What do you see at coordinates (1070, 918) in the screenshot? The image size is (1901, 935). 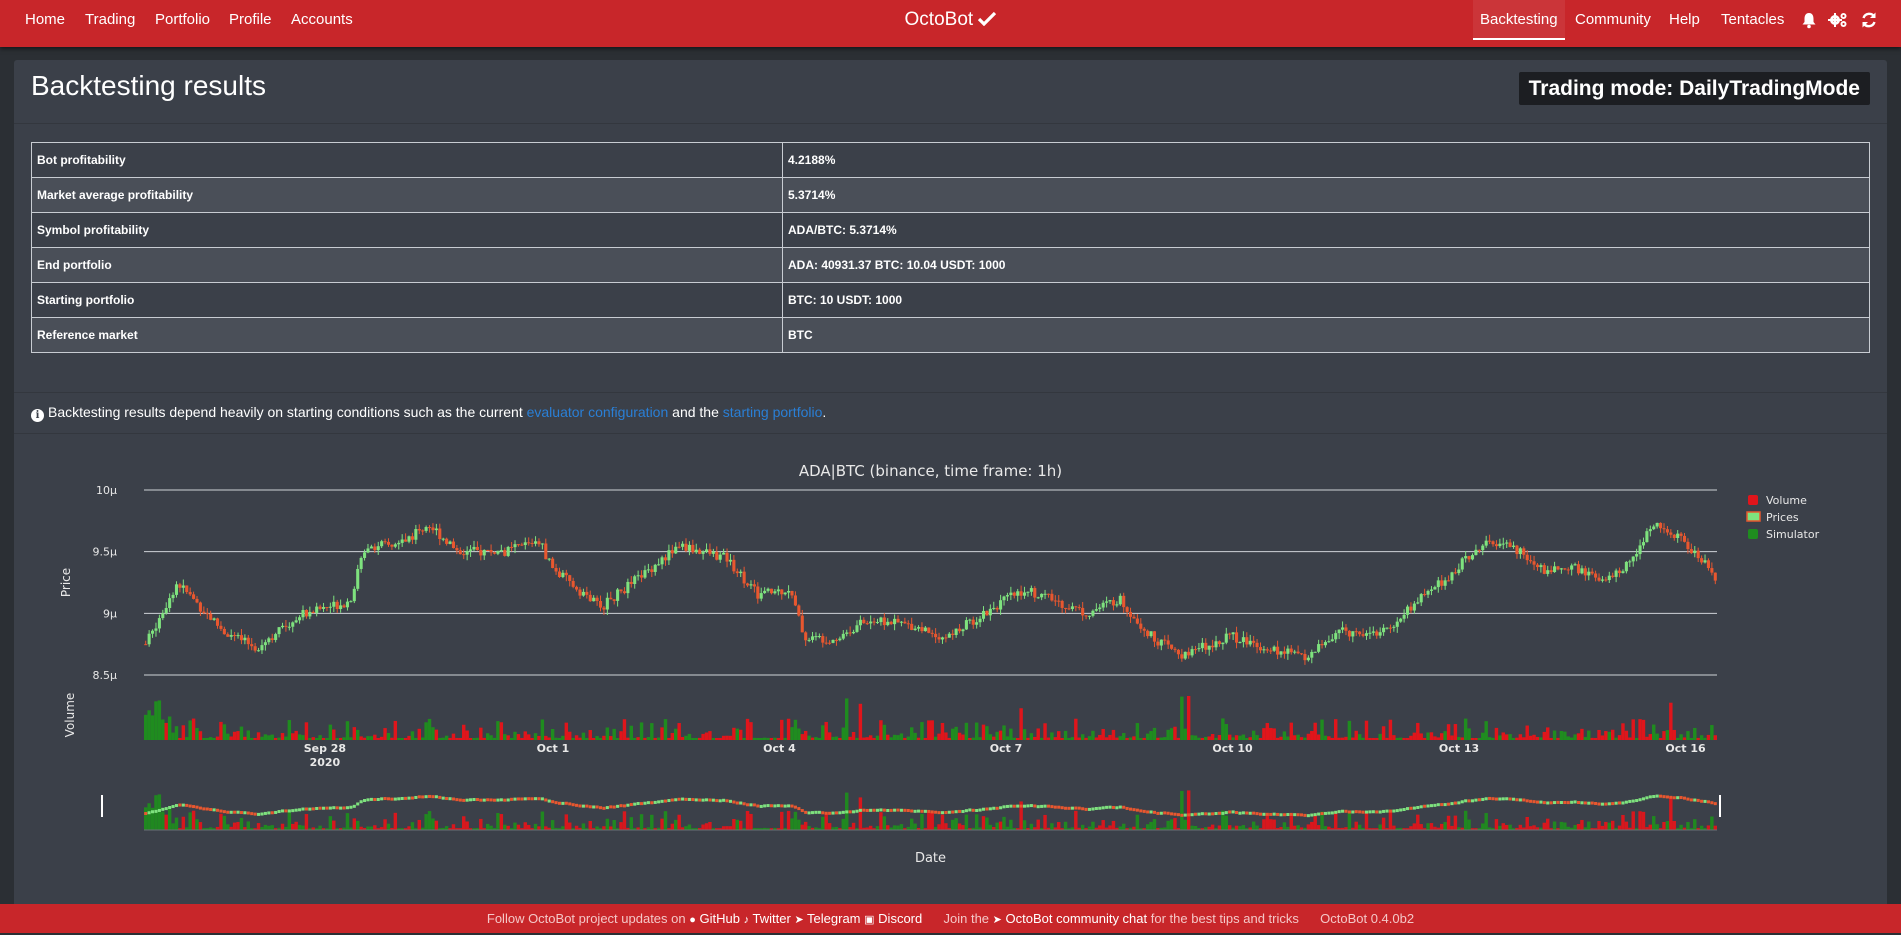 I see `community-chat-link: ➤ OctoBot community chat` at bounding box center [1070, 918].